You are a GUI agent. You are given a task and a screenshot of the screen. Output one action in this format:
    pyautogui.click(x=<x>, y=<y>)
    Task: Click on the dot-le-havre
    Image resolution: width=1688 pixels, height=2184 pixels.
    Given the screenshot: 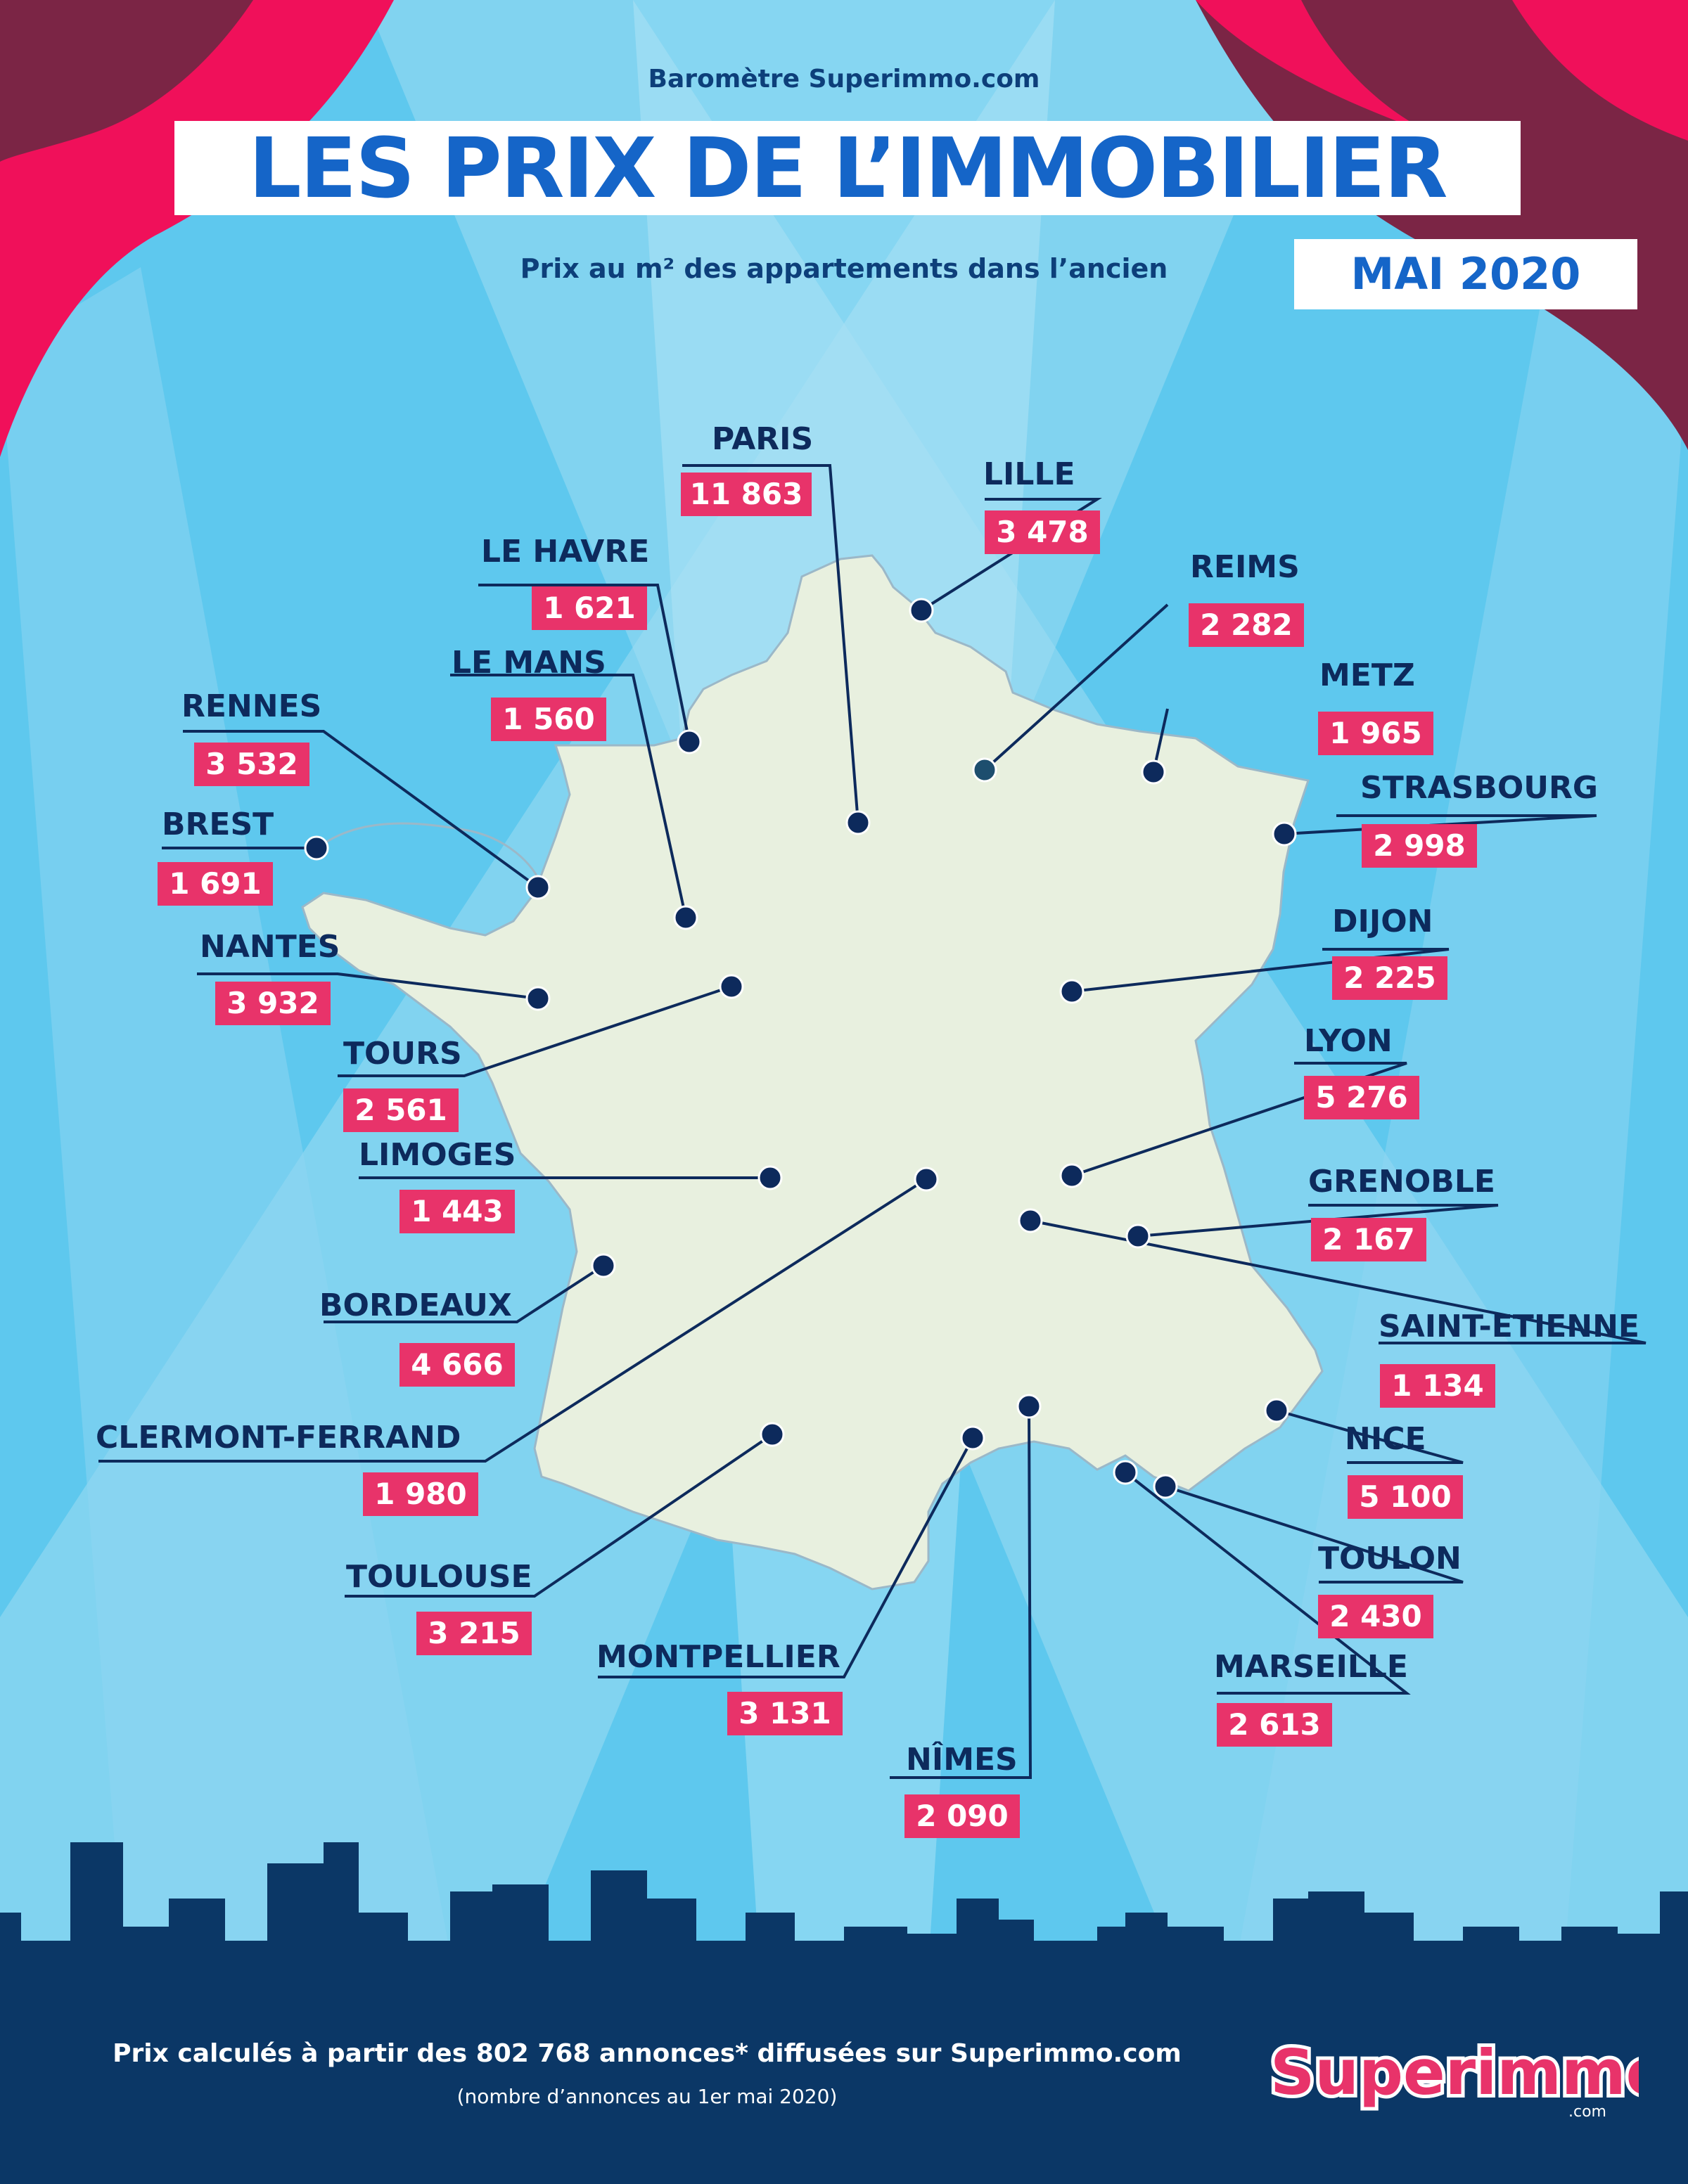 What is the action you would take?
    pyautogui.click(x=689, y=741)
    